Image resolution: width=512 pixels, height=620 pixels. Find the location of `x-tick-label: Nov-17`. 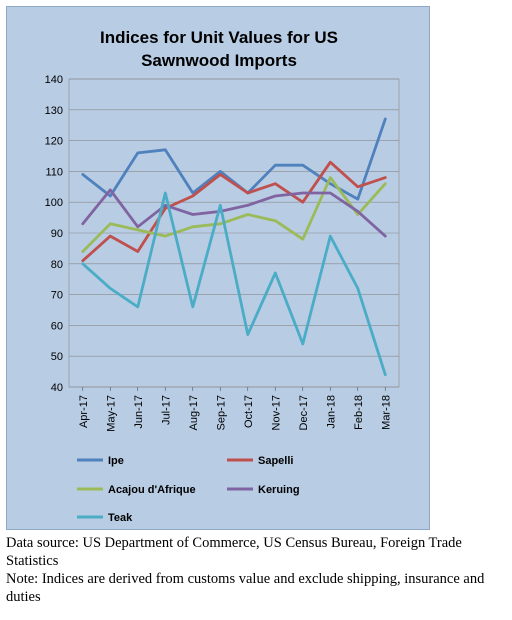

x-tick-label: Nov-17 is located at coordinates (276, 412).